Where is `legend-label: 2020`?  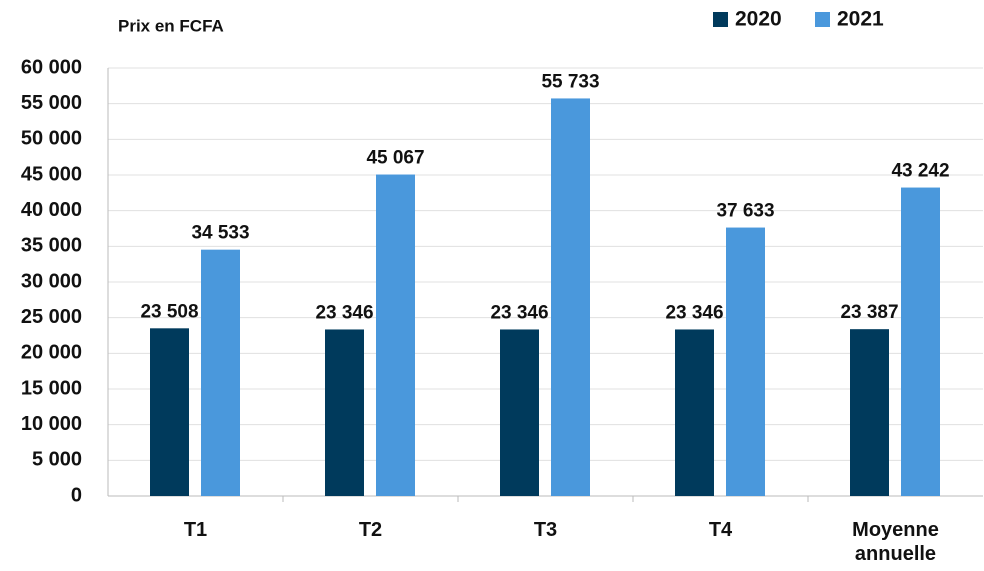
legend-label: 2020 is located at coordinates (758, 19).